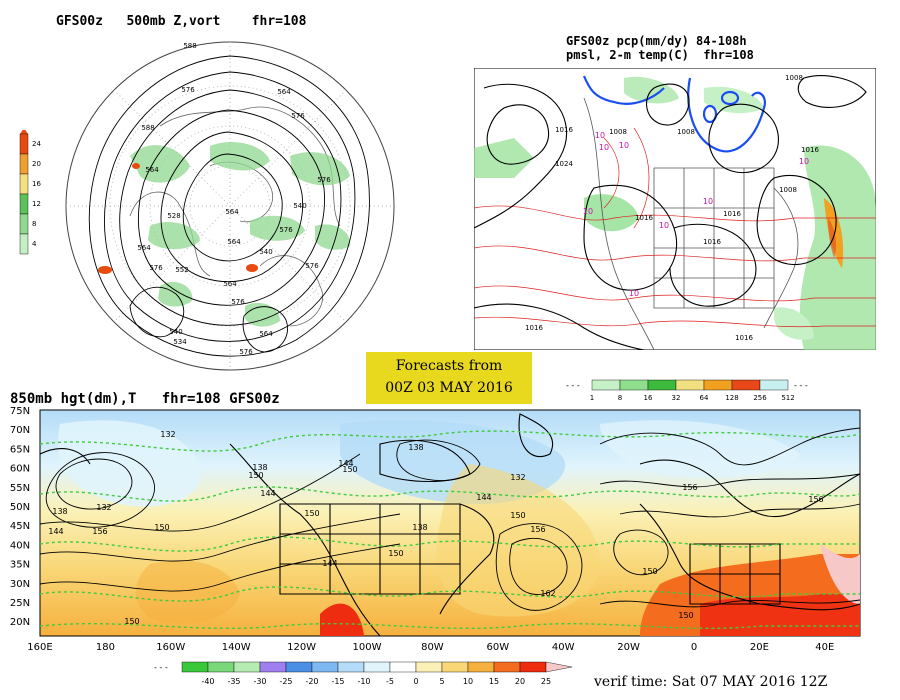  What do you see at coordinates (36, 184) in the screenshot?
I see `vort-scale-tick: 16` at bounding box center [36, 184].